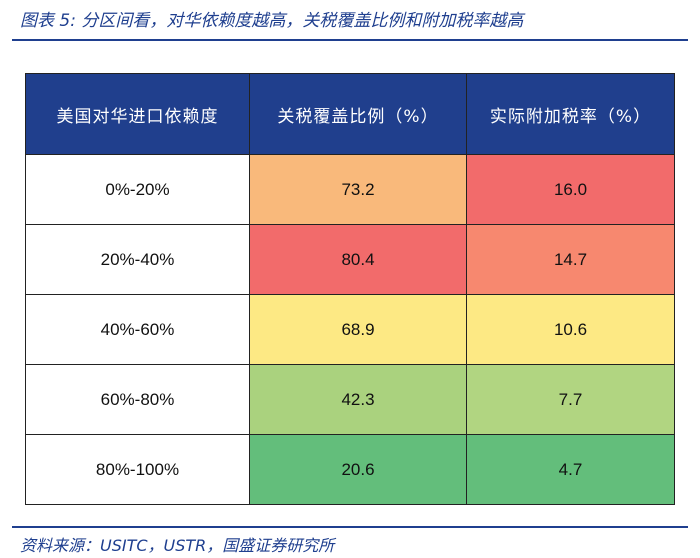  Describe the element at coordinates (177, 545) in the screenshot. I see `source-note: 资料来源：USITC，USTR，国盛证券研究所` at that location.